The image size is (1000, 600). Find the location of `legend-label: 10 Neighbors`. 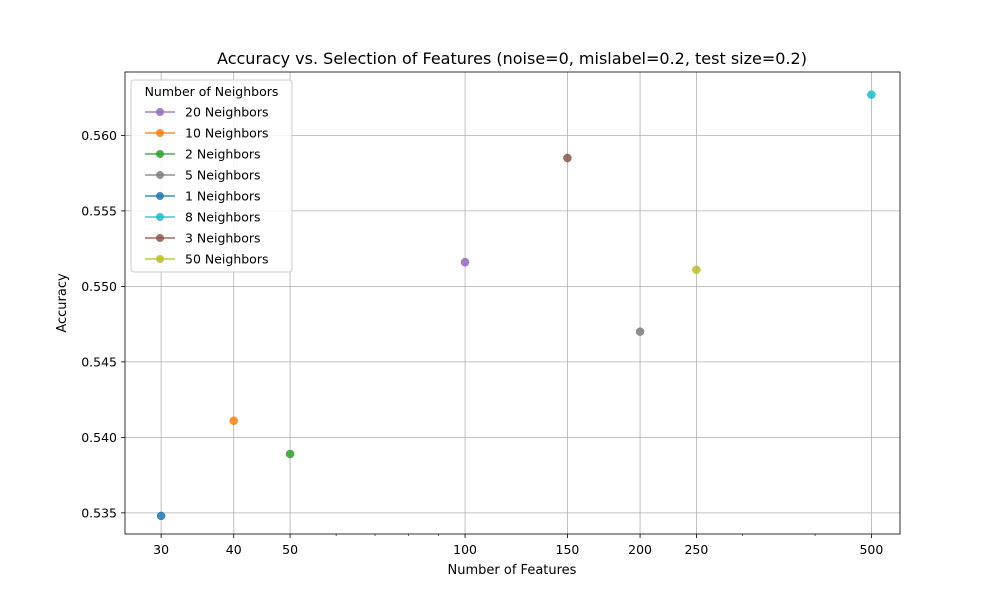

legend-label: 10 Neighbors is located at coordinates (226, 133).